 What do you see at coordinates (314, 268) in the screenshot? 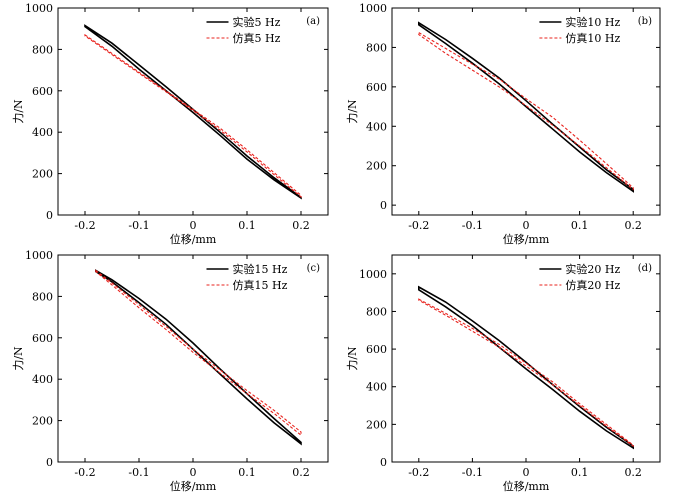
I see `panel-label: (c)` at bounding box center [314, 268].